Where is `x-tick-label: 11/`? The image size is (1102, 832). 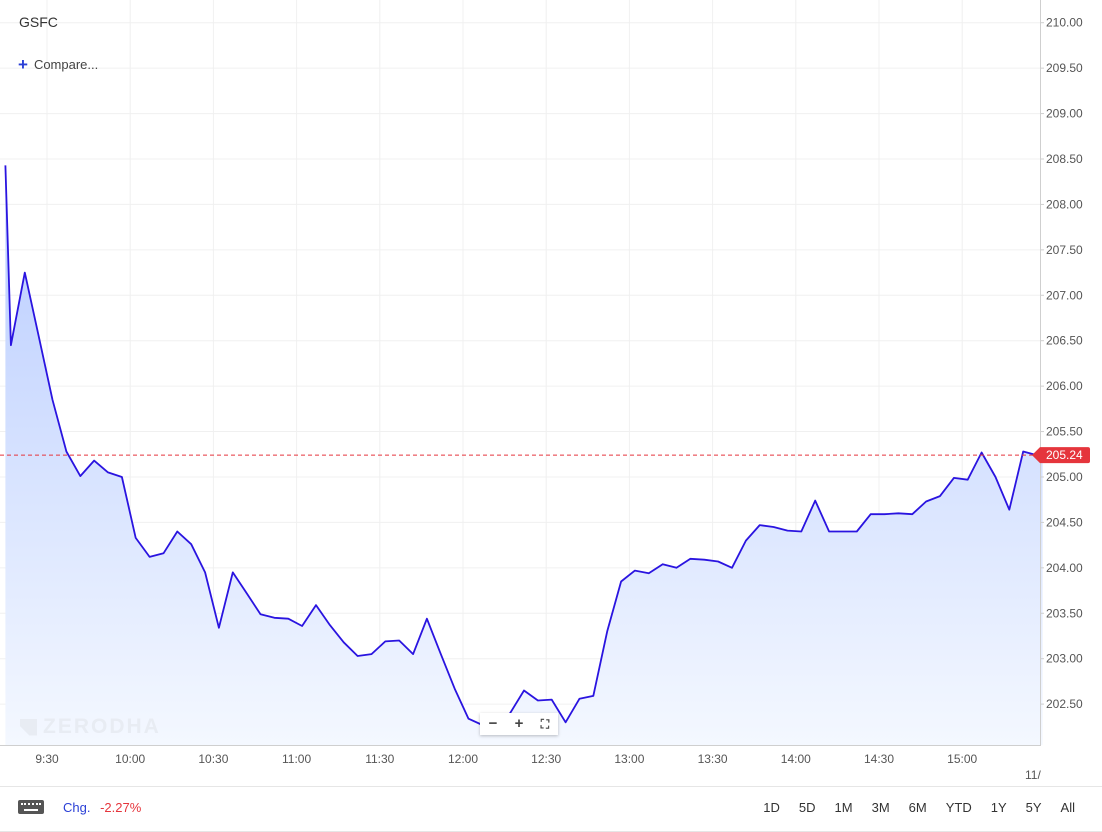
x-tick-label: 11/ is located at coordinates (1033, 775).